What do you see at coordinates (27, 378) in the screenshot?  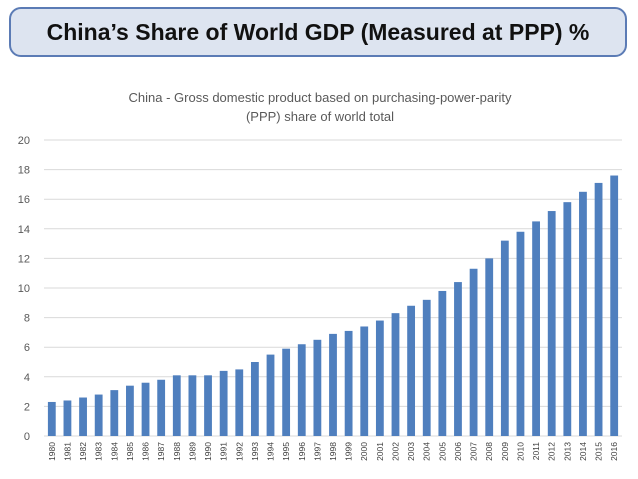 I see `y-tick-label: 4` at bounding box center [27, 378].